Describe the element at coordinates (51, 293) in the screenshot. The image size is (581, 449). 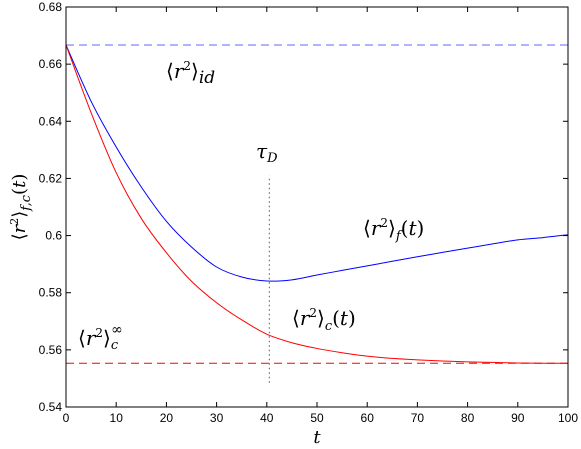
I see `y-tick-label: 0.58` at that location.